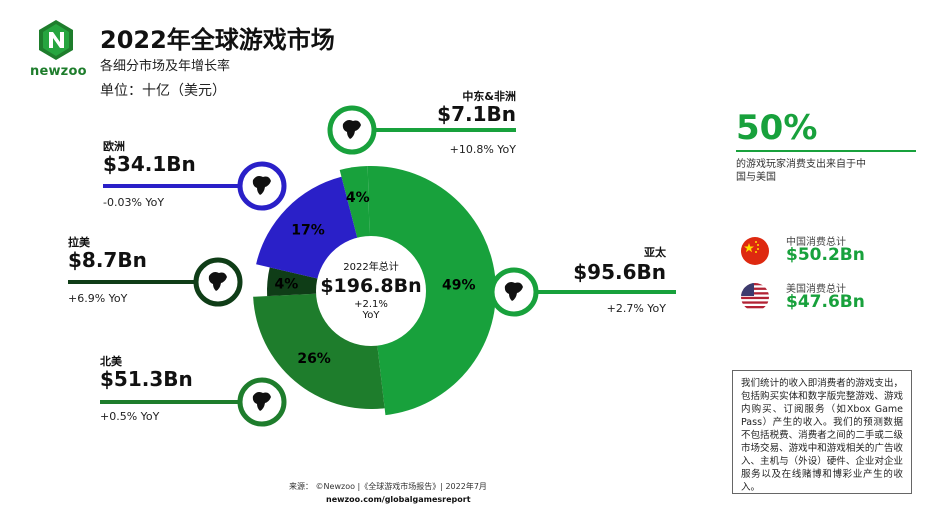 The width and height of the screenshot is (942, 521). What do you see at coordinates (146, 379) in the screenshot?
I see `region-value-na: $51.3Bn` at bounding box center [146, 379].